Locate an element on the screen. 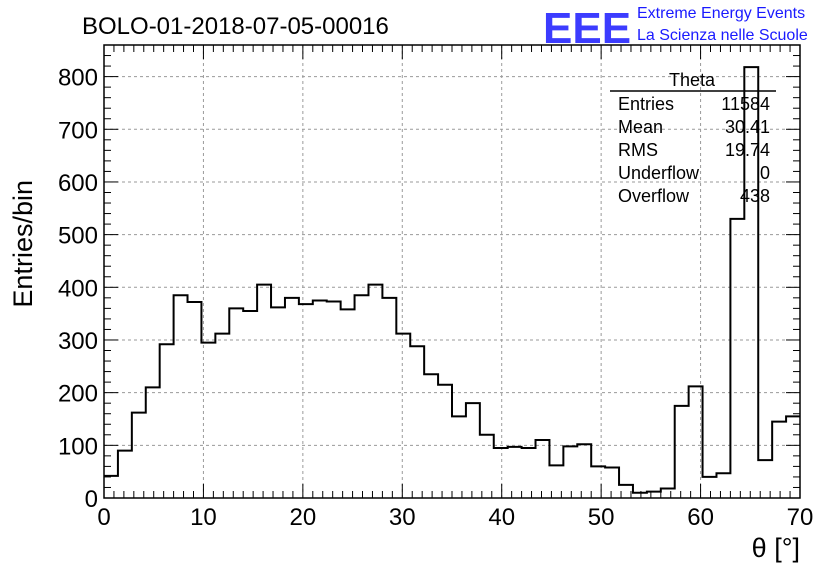 The height and width of the screenshot is (572, 836). stats-row-value: 11584 is located at coordinates (745, 104).